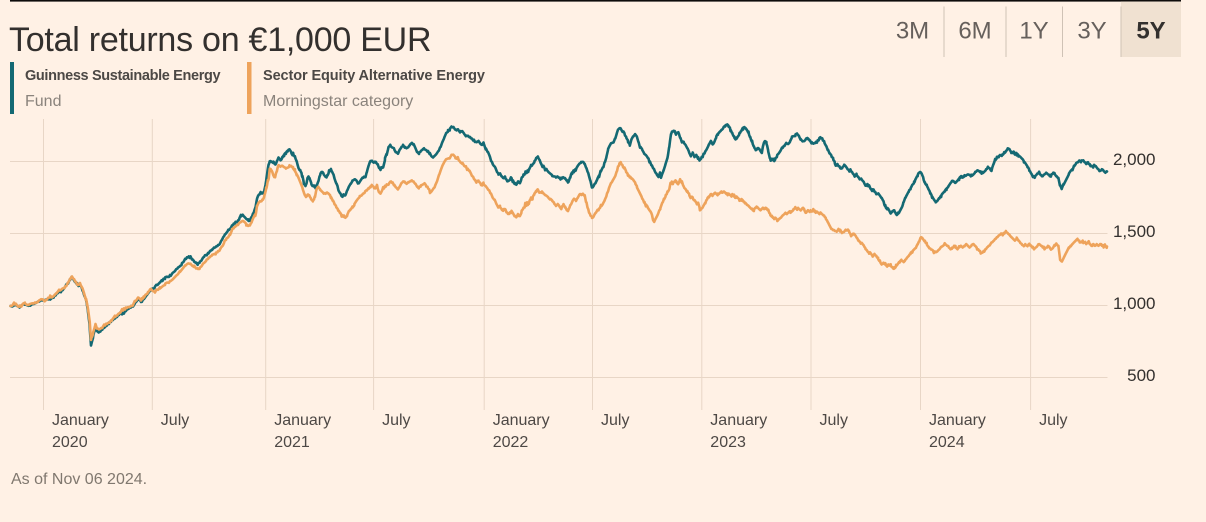  Describe the element at coordinates (123, 76) in the screenshot. I see `svg-text: Guinness Sustainable Energy` at that location.